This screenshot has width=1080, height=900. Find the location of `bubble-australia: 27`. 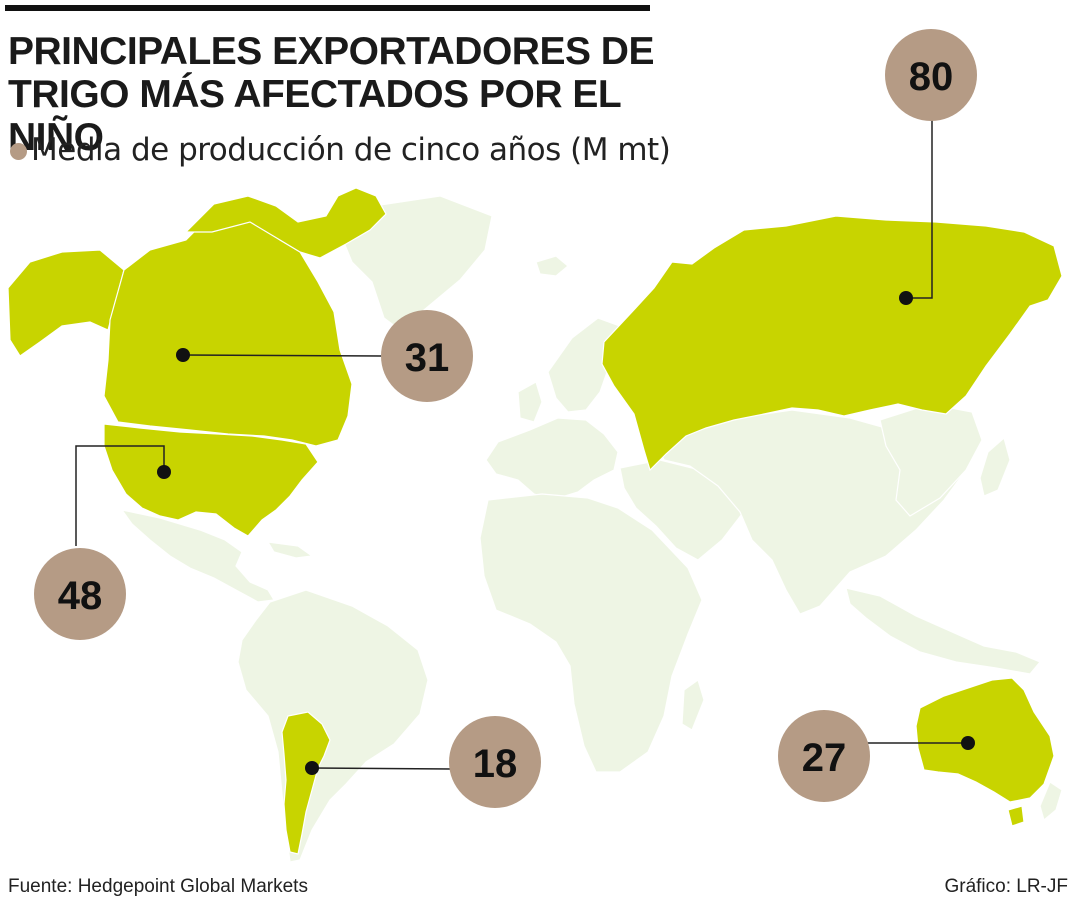

bubble-australia: 27 is located at coordinates (824, 756).